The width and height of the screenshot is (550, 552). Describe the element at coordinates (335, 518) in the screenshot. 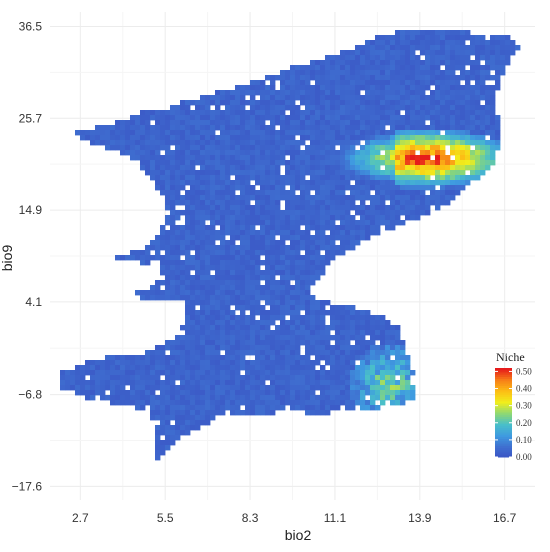

I see `x-tick-label: 11.1` at that location.